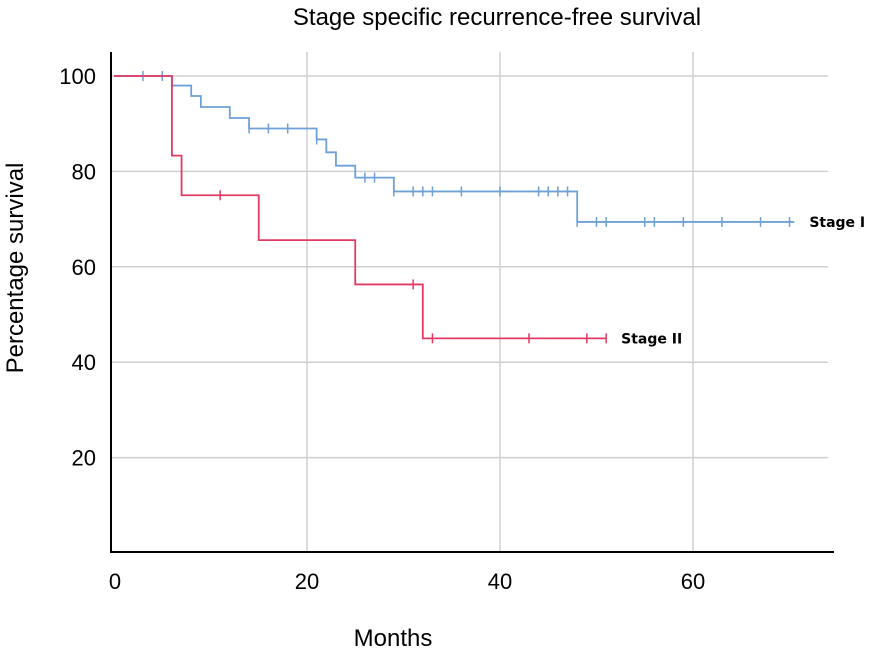 The image size is (870, 648). I want to click on x-tick-label: 20, so click(307, 581).